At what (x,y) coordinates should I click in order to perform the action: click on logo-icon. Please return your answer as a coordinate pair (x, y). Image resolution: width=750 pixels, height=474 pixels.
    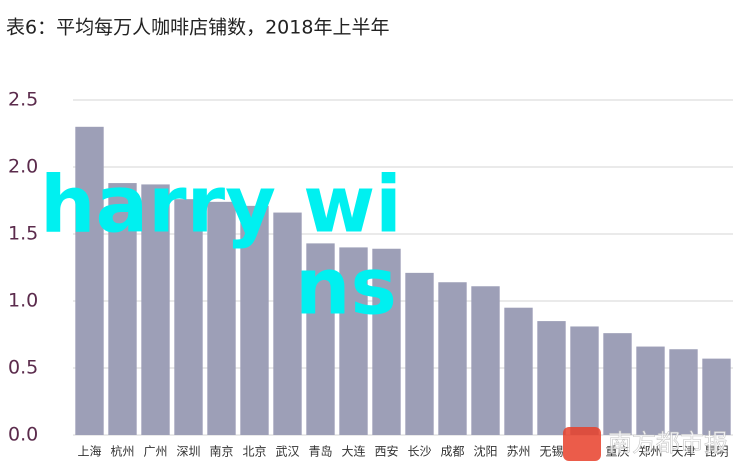
    Looking at the image, I should click on (582, 444).